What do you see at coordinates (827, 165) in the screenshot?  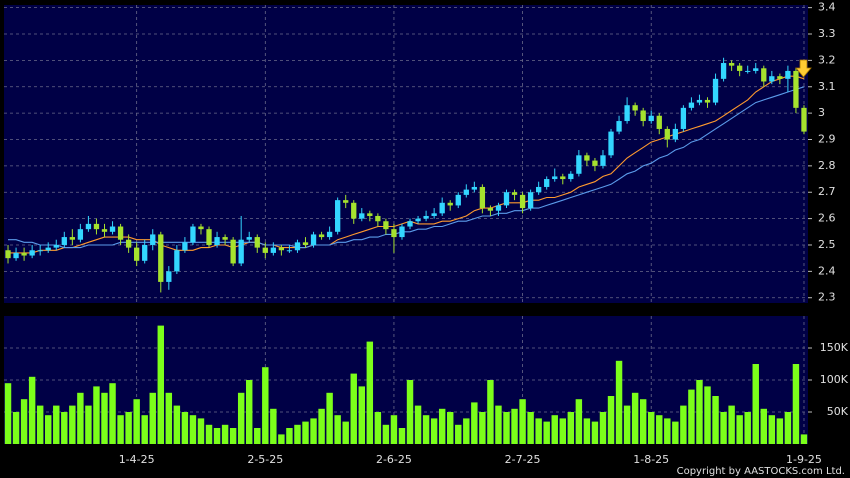 I see `y-tick-label: 2.8` at bounding box center [827, 165].